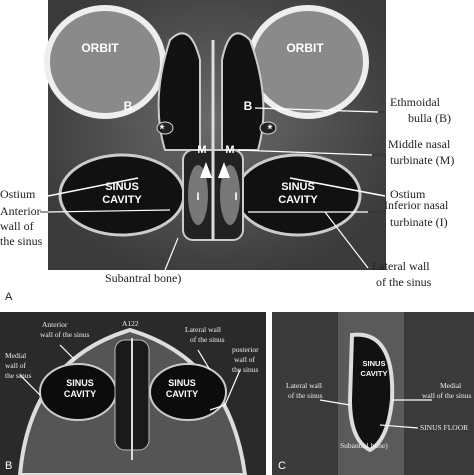 This screenshot has height=475, width=474. Describe the element at coordinates (245, 349) in the screenshot. I see `annotation-label: posterior` at that location.